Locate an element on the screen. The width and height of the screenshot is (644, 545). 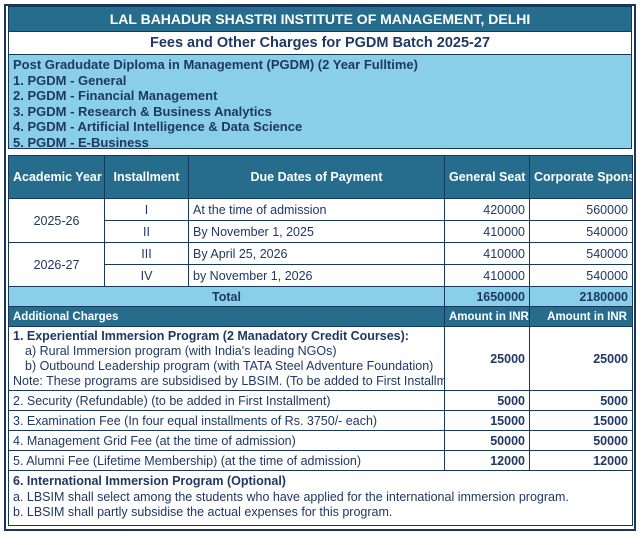
program-item: 1. PGDM - General is located at coordinates (70, 80).